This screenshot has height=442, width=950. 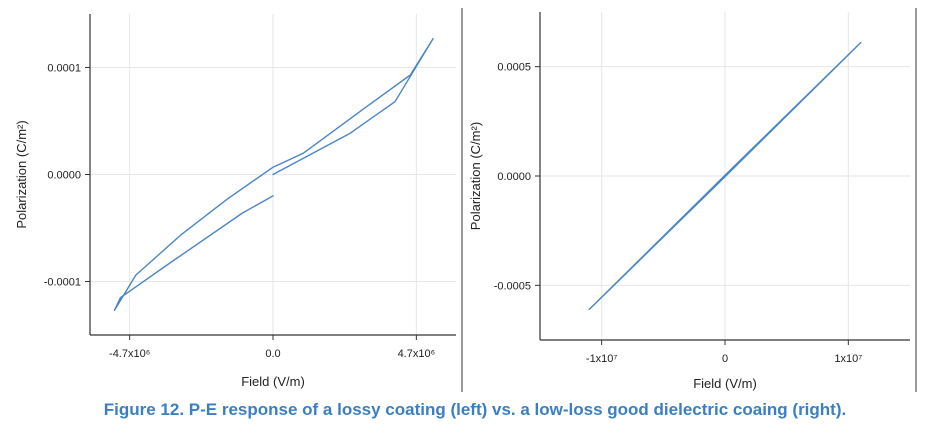 What do you see at coordinates (272, 354) in the screenshot?
I see `left-x-tick-label: 0.0` at bounding box center [272, 354].